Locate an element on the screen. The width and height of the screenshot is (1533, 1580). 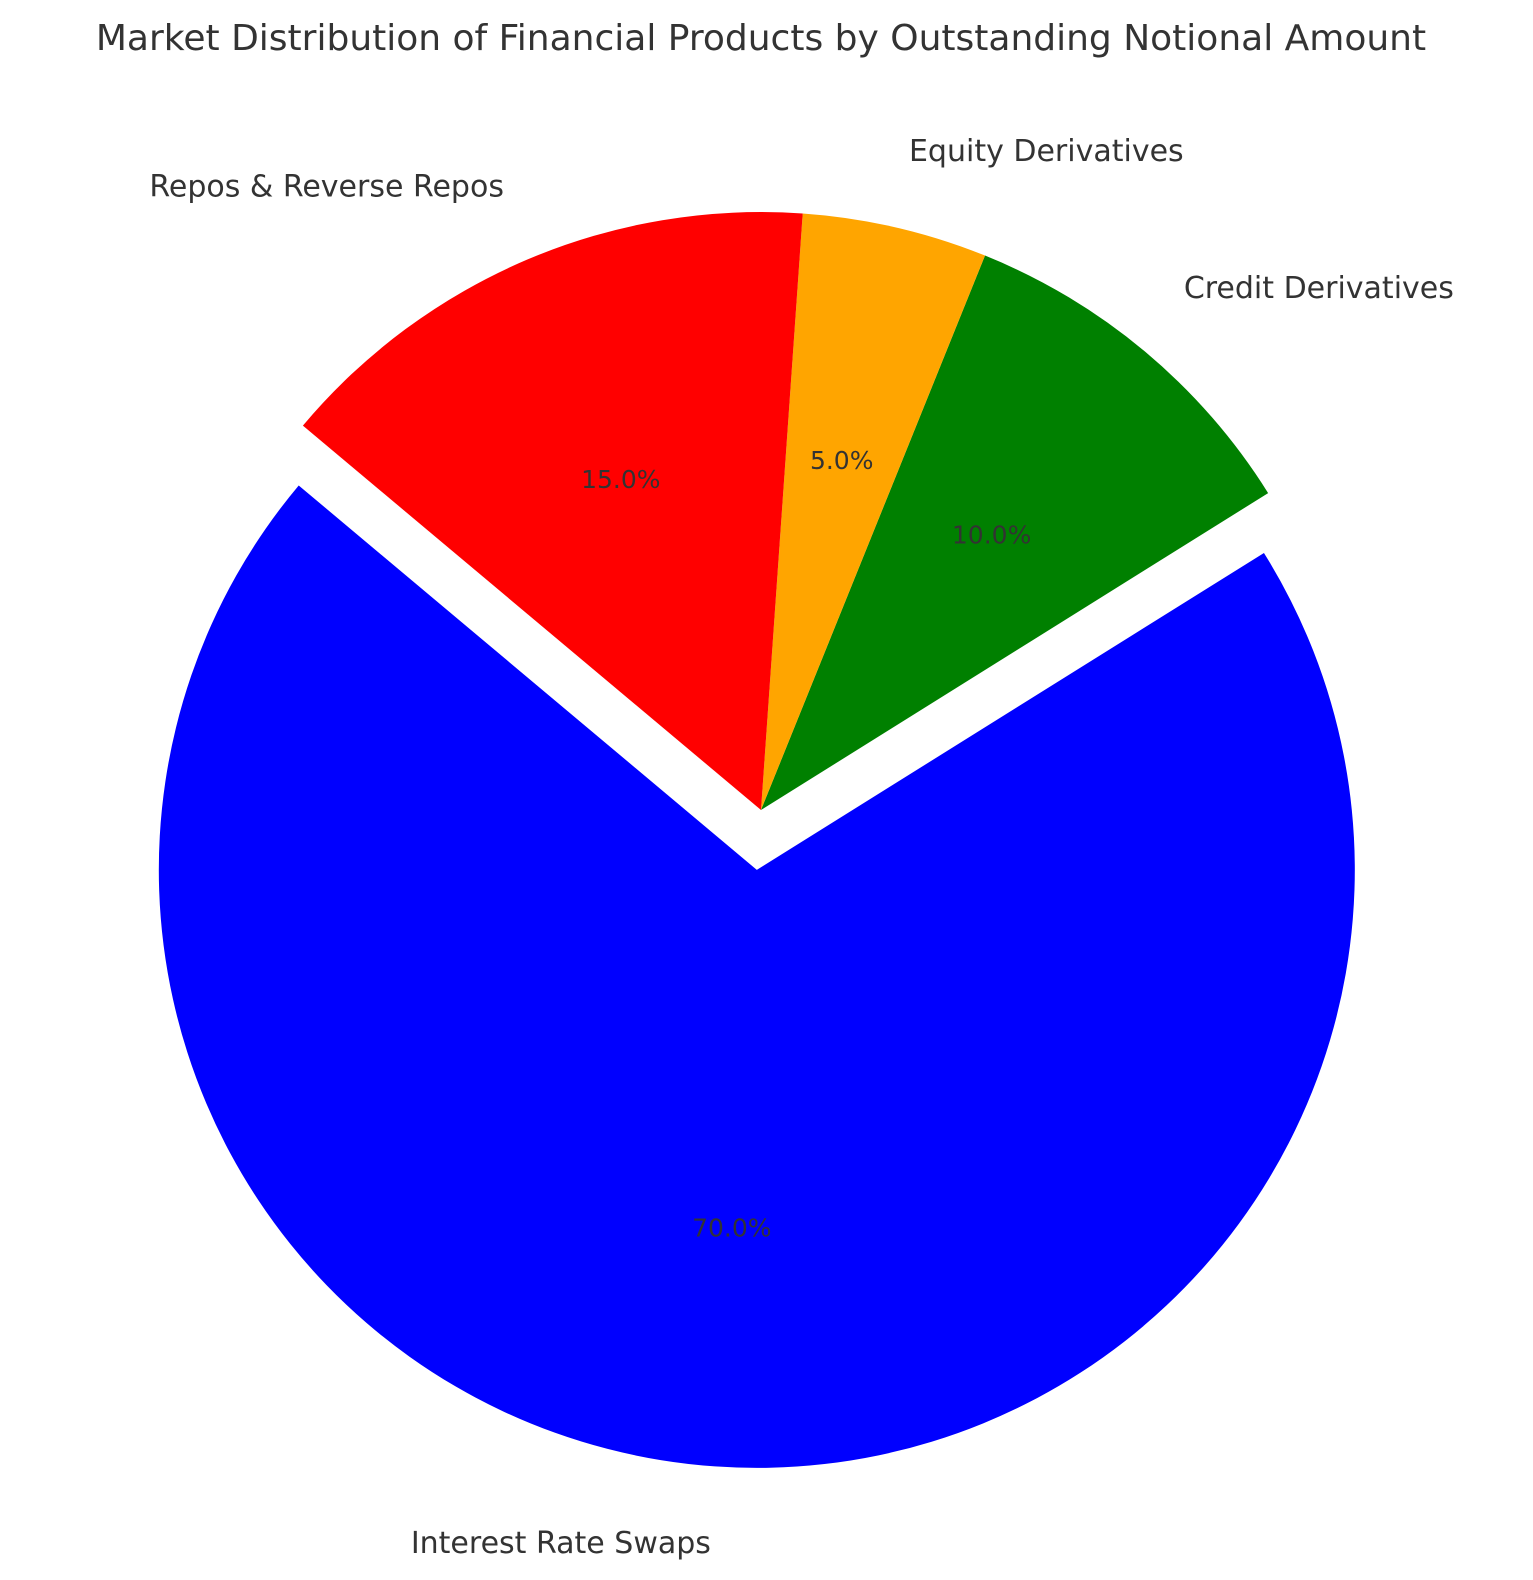
pie-slice-credit-derivatives is located at coordinates (1015, 532).